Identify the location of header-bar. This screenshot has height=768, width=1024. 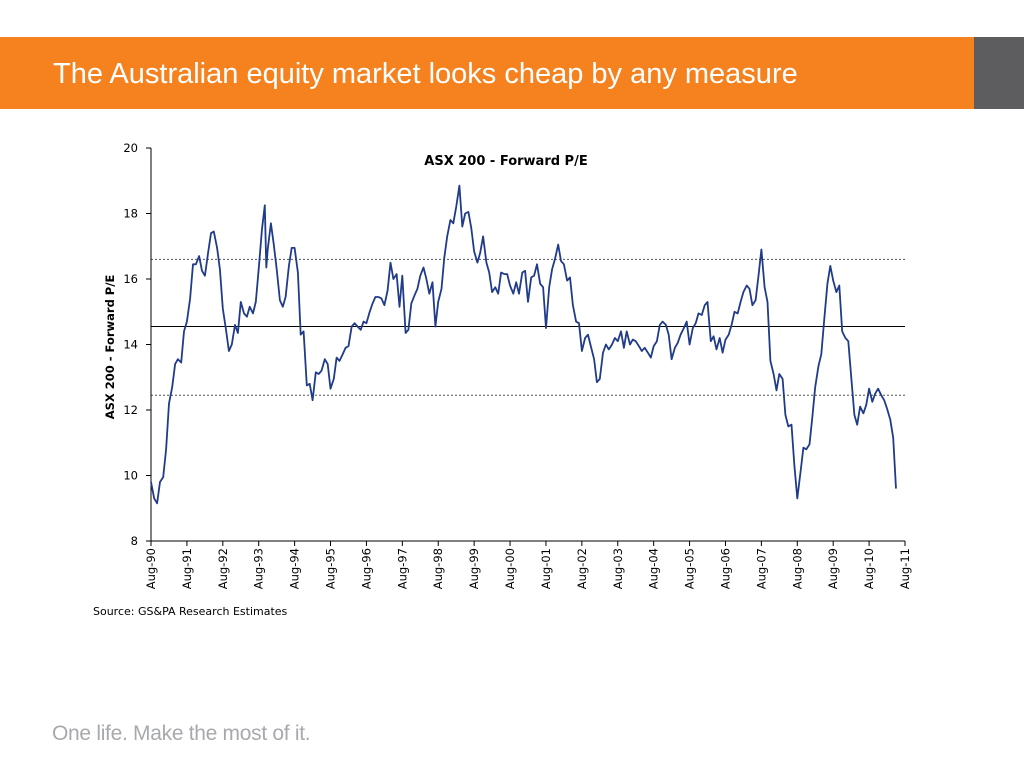
(487, 73).